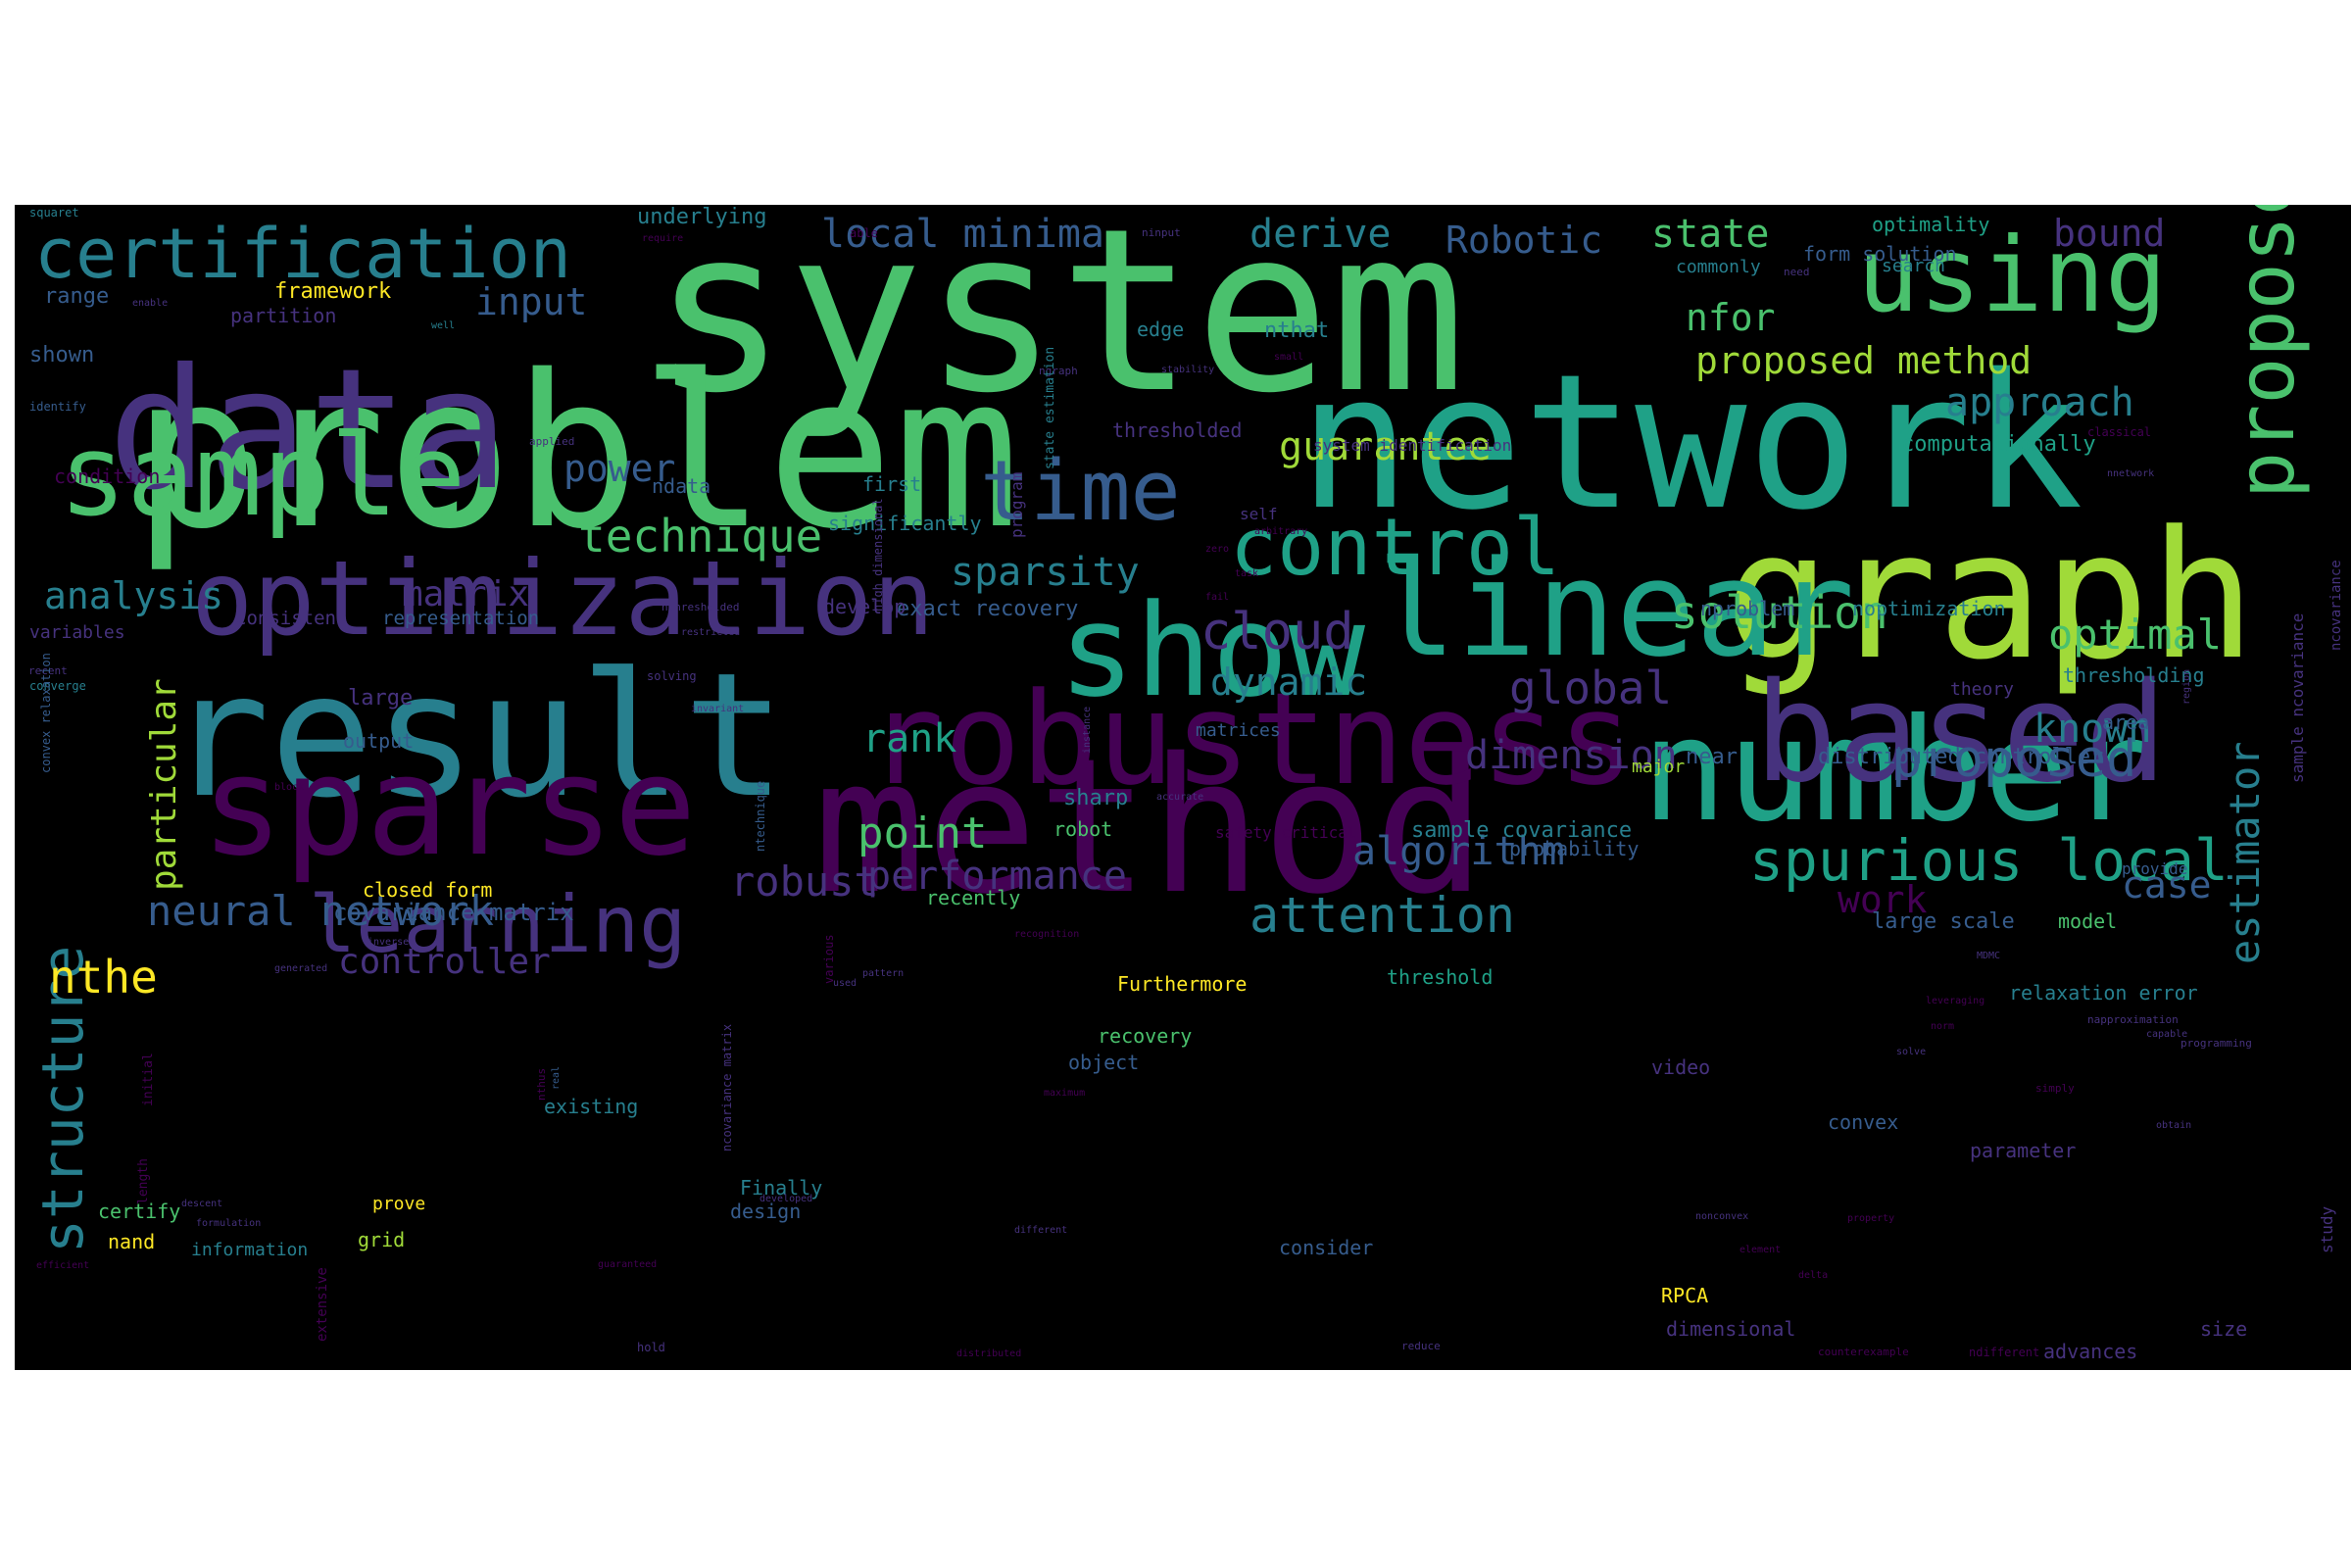 Image resolution: width=2352 pixels, height=1568 pixels. Describe the element at coordinates (1065, 1093) in the screenshot. I see `word-maximum: maximum` at that location.